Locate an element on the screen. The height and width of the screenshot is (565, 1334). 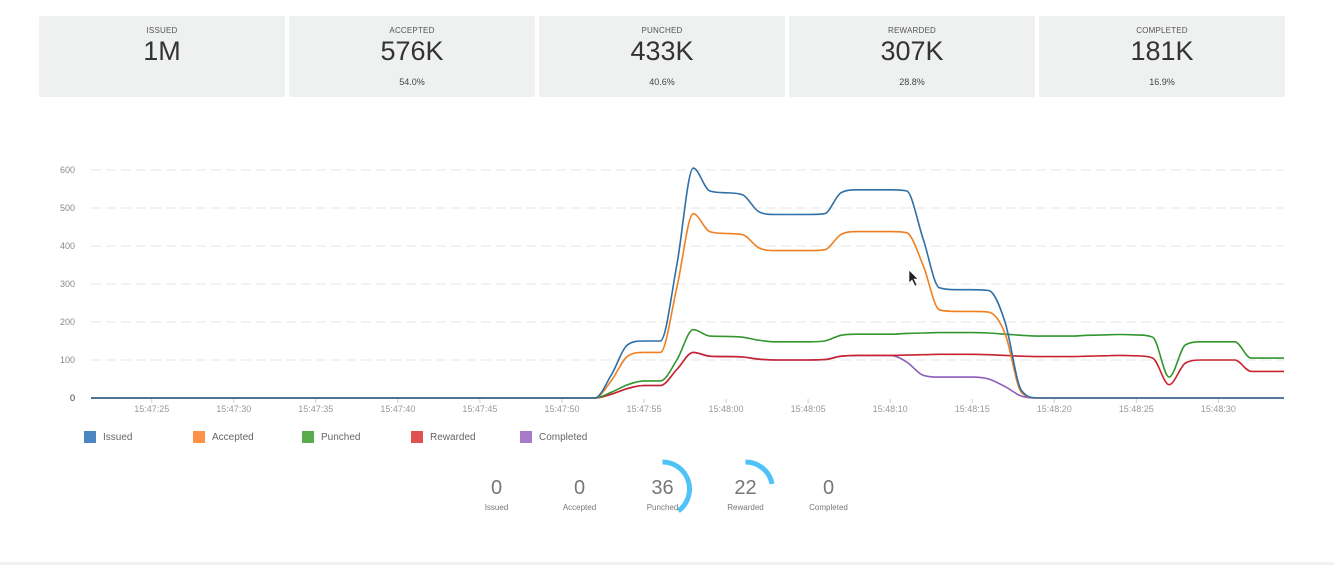
legend-label: Rewarded is located at coordinates (453, 437).